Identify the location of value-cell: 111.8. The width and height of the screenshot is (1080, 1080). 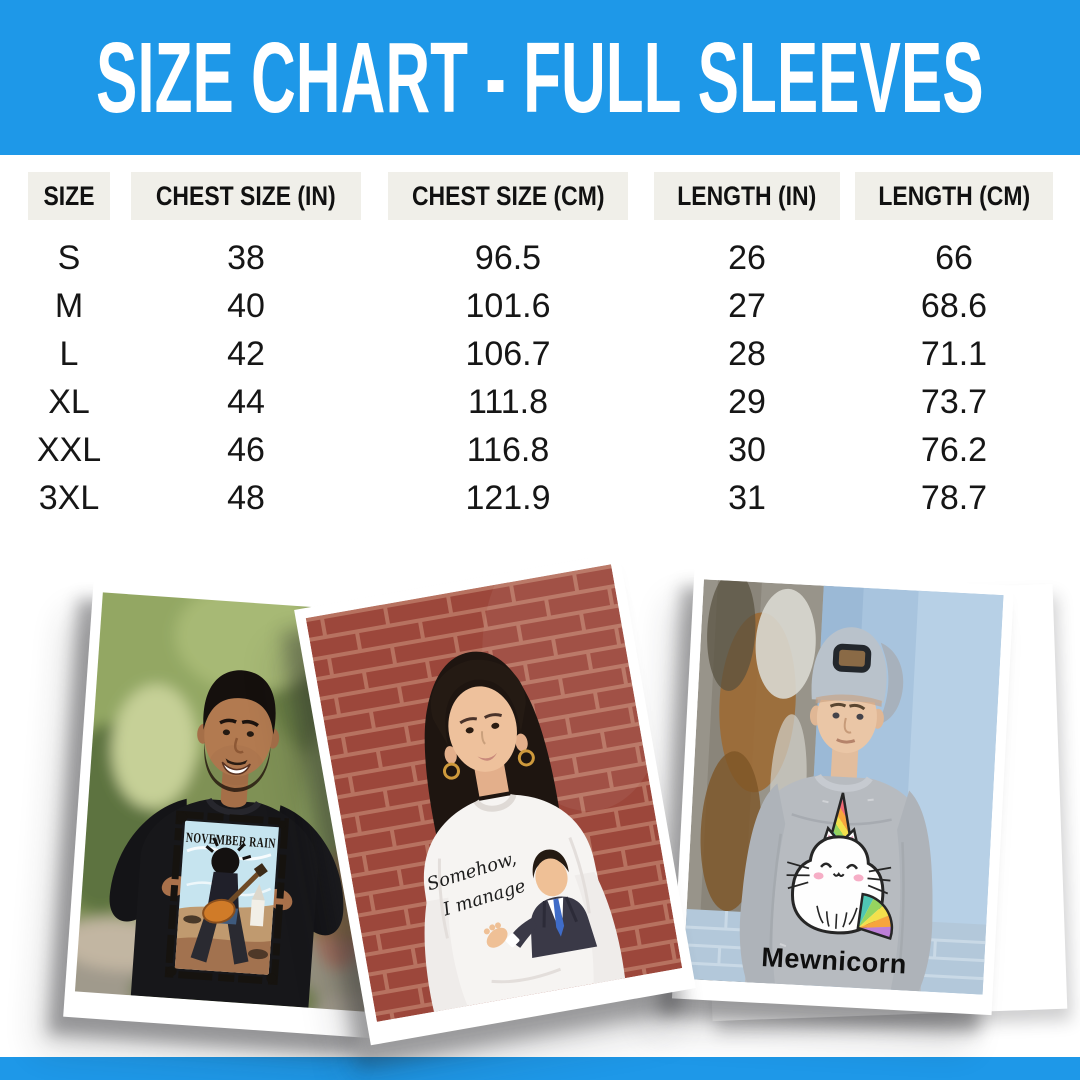
(508, 401).